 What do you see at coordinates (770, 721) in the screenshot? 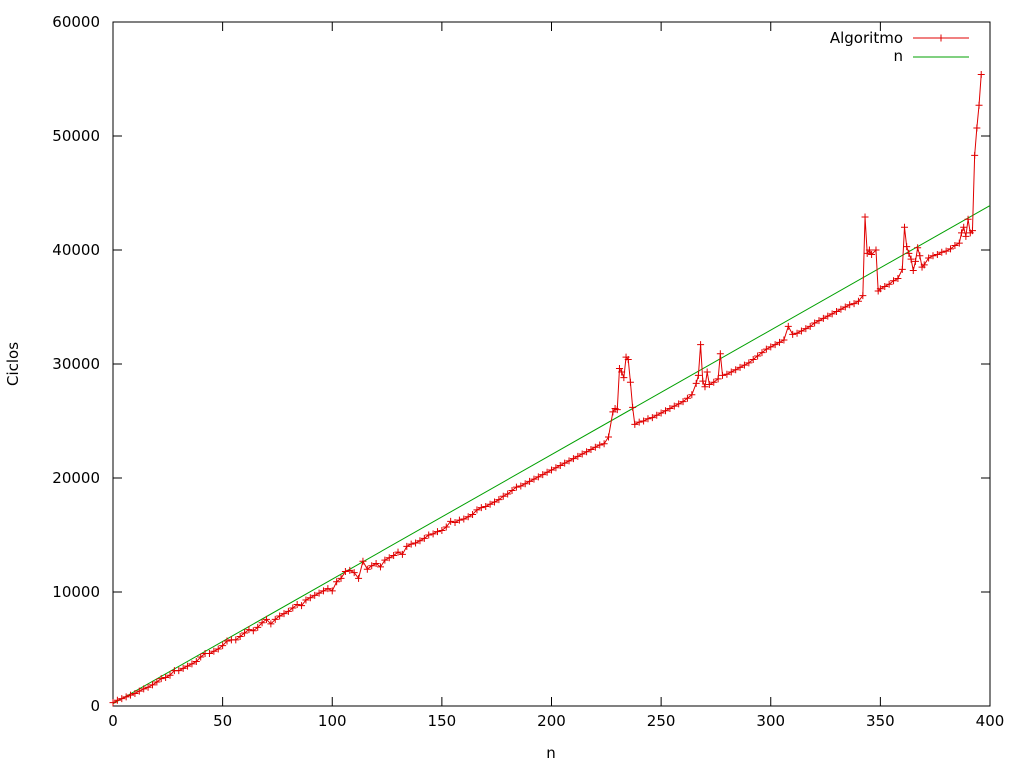
I see `x-tick-label: 300` at bounding box center [770, 721].